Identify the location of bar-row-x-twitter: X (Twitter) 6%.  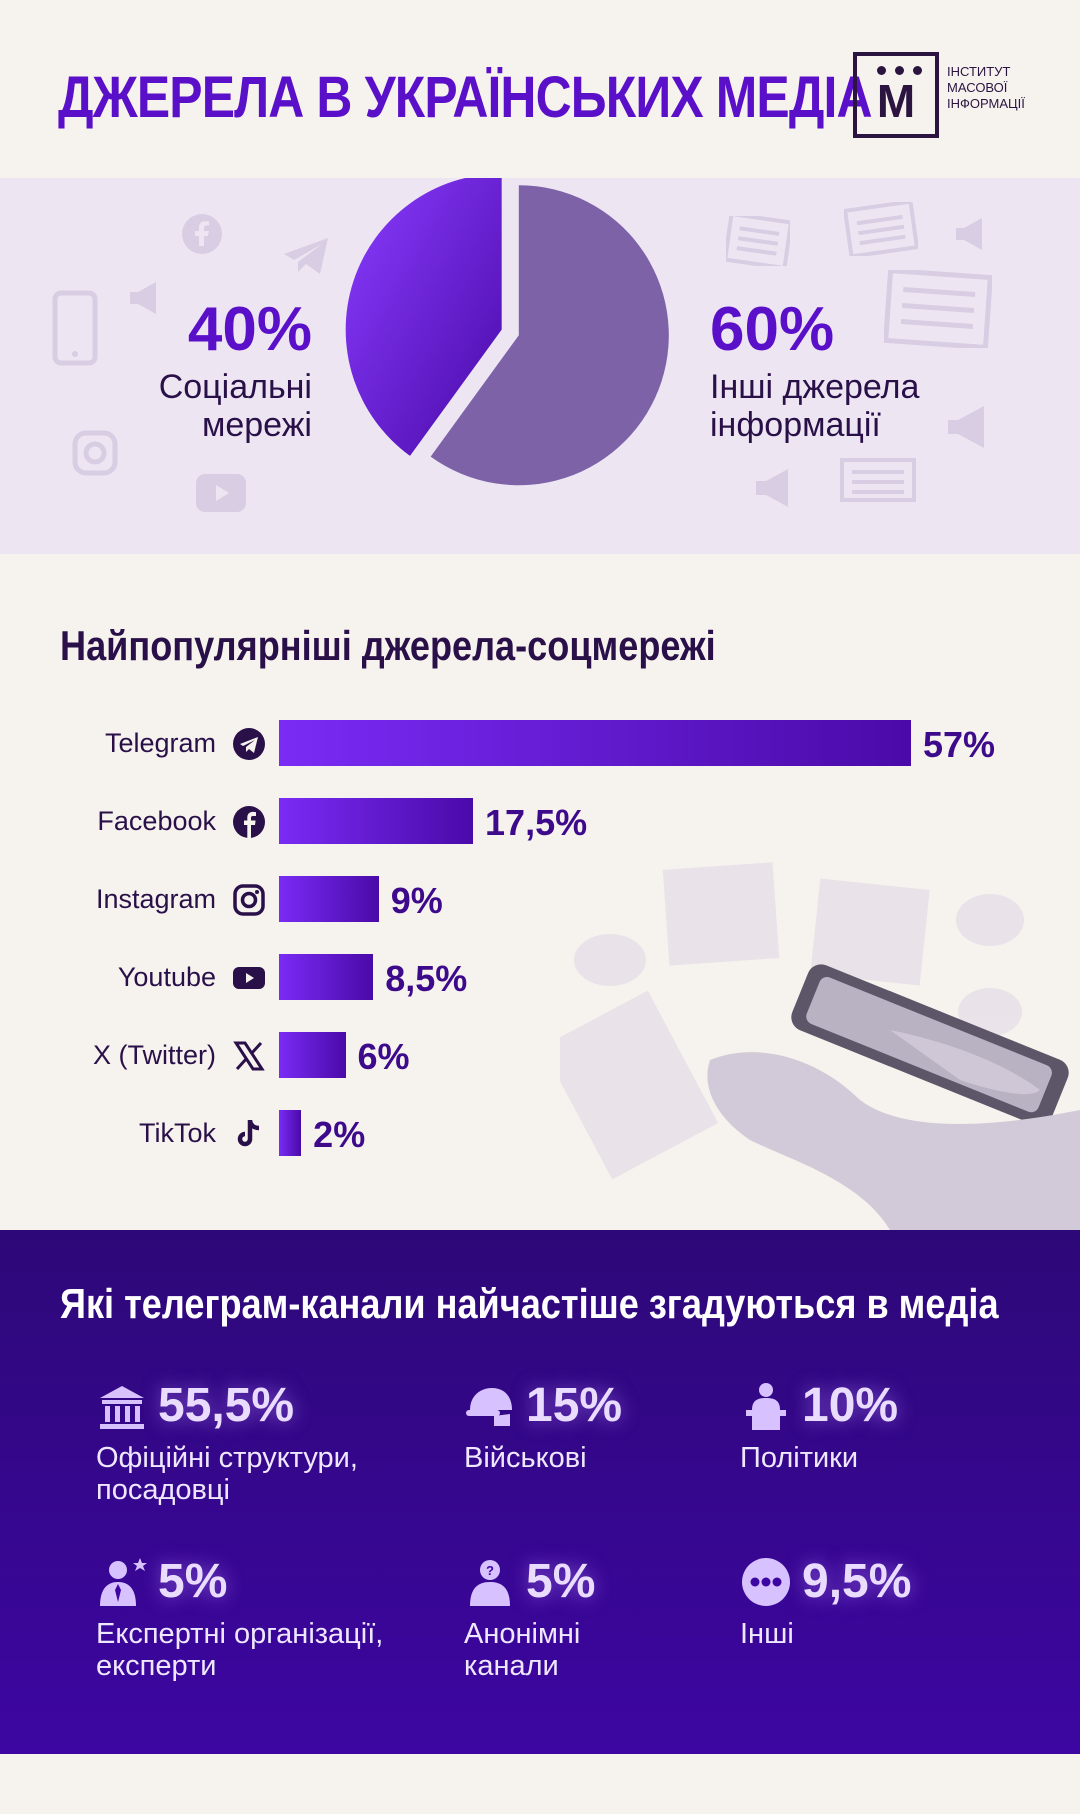
(540, 1056).